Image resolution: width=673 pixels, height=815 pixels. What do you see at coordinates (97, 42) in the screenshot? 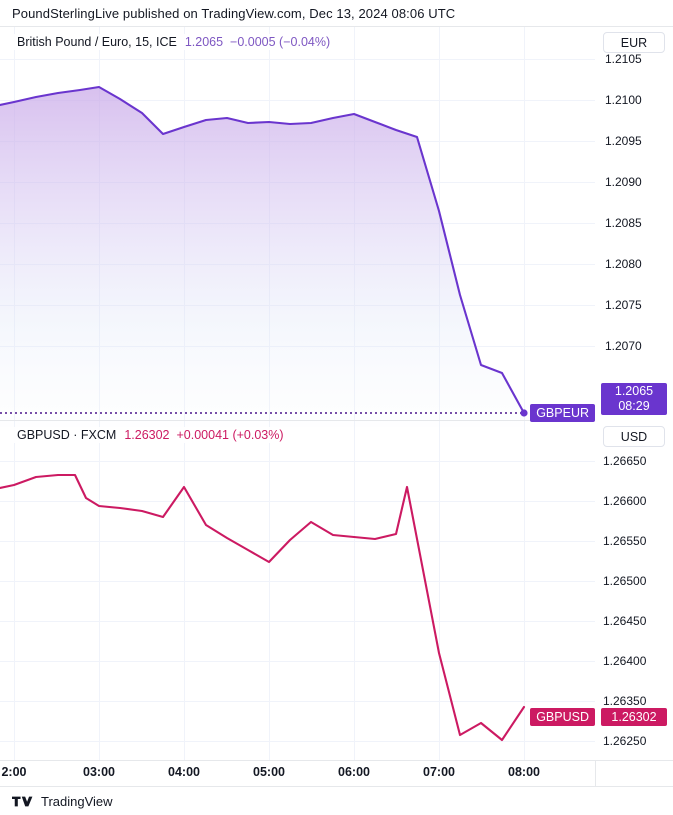
I see `gbpeur-legend-title: British Pound / Euro, 15, ICE` at bounding box center [97, 42].